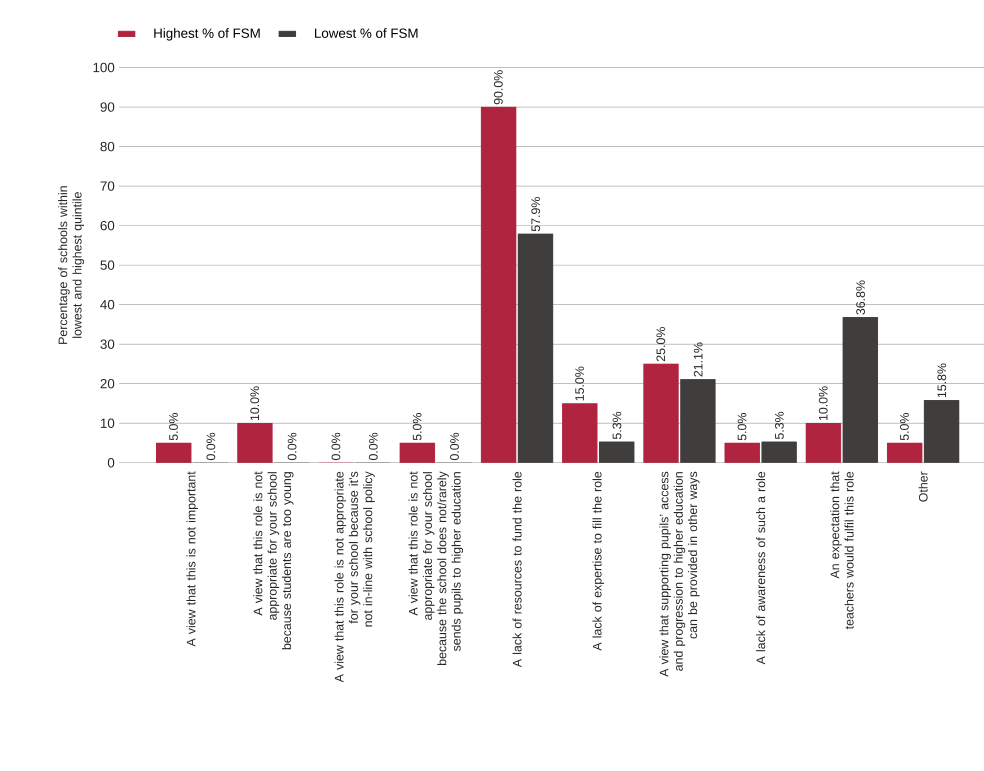 This screenshot has height=771, width=984. I want to click on y-tick-label: 90, so click(107, 107).